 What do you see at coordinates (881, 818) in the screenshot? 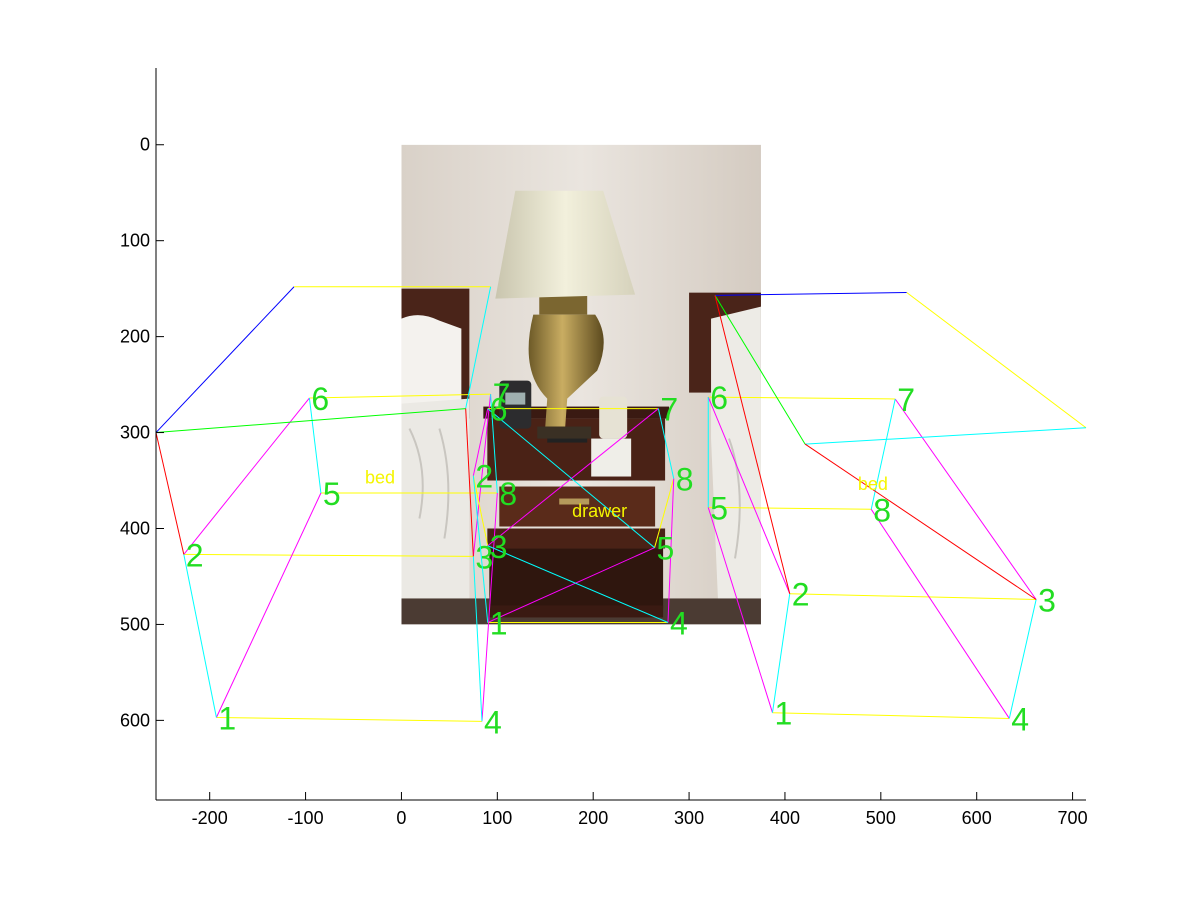
I see `x-tick-label: 500` at bounding box center [881, 818].